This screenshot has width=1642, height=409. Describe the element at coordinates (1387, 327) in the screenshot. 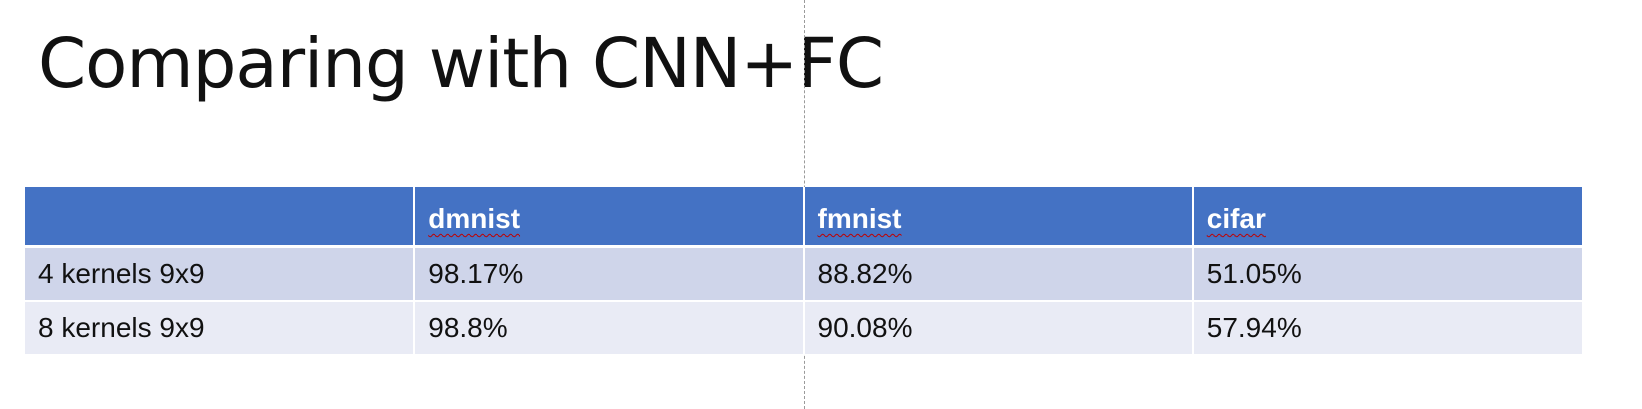

I see `table-cell: 57.94%` at that location.